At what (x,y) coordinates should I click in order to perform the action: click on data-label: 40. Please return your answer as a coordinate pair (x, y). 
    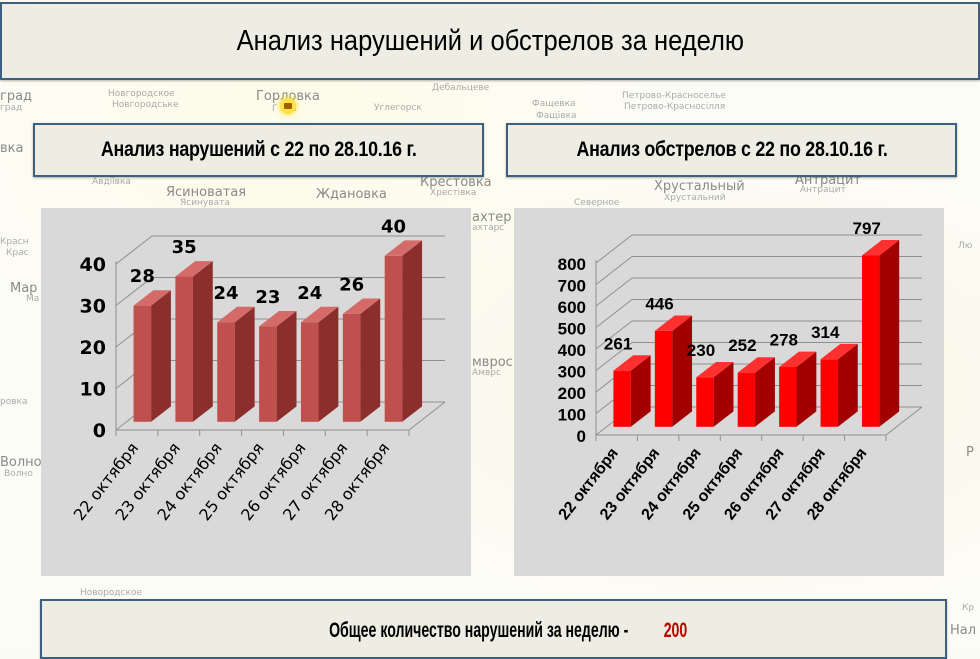
    Looking at the image, I should click on (393, 226).